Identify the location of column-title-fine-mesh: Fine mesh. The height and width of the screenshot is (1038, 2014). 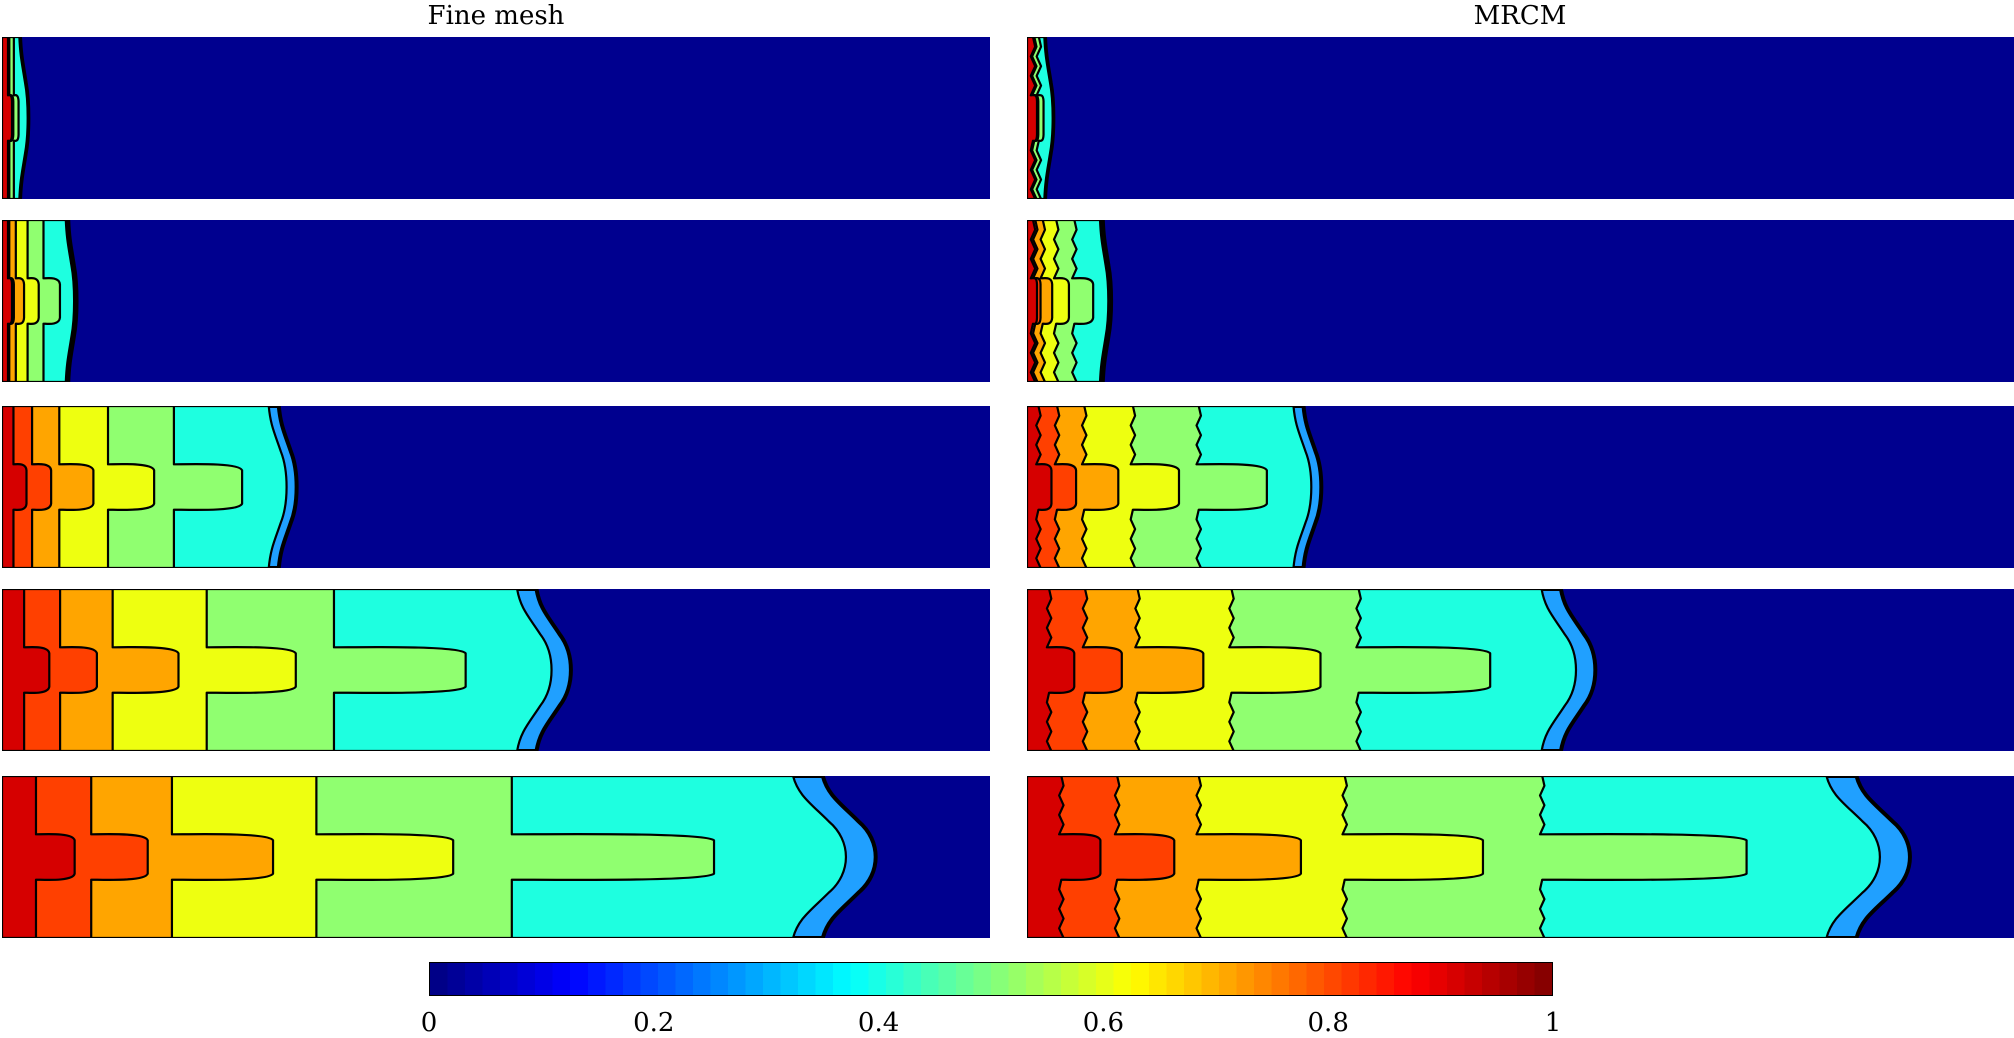
(496, 16).